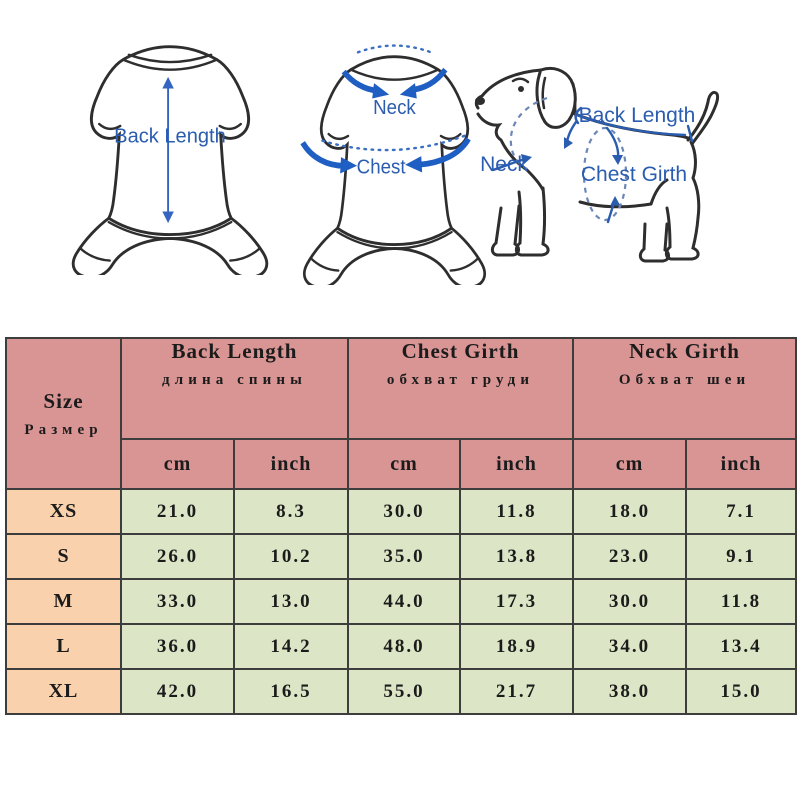 The width and height of the screenshot is (800, 800). I want to click on value-cell: 18.9, so click(516, 646).